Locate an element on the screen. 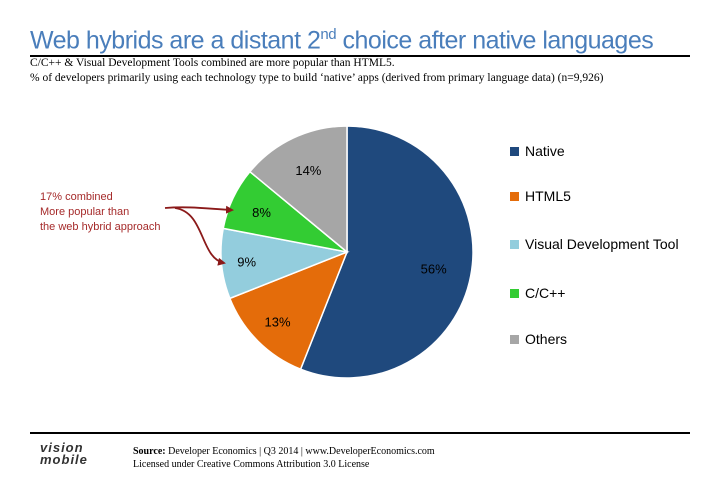 This screenshot has width=720, height=498. header-divider is located at coordinates (360, 56).